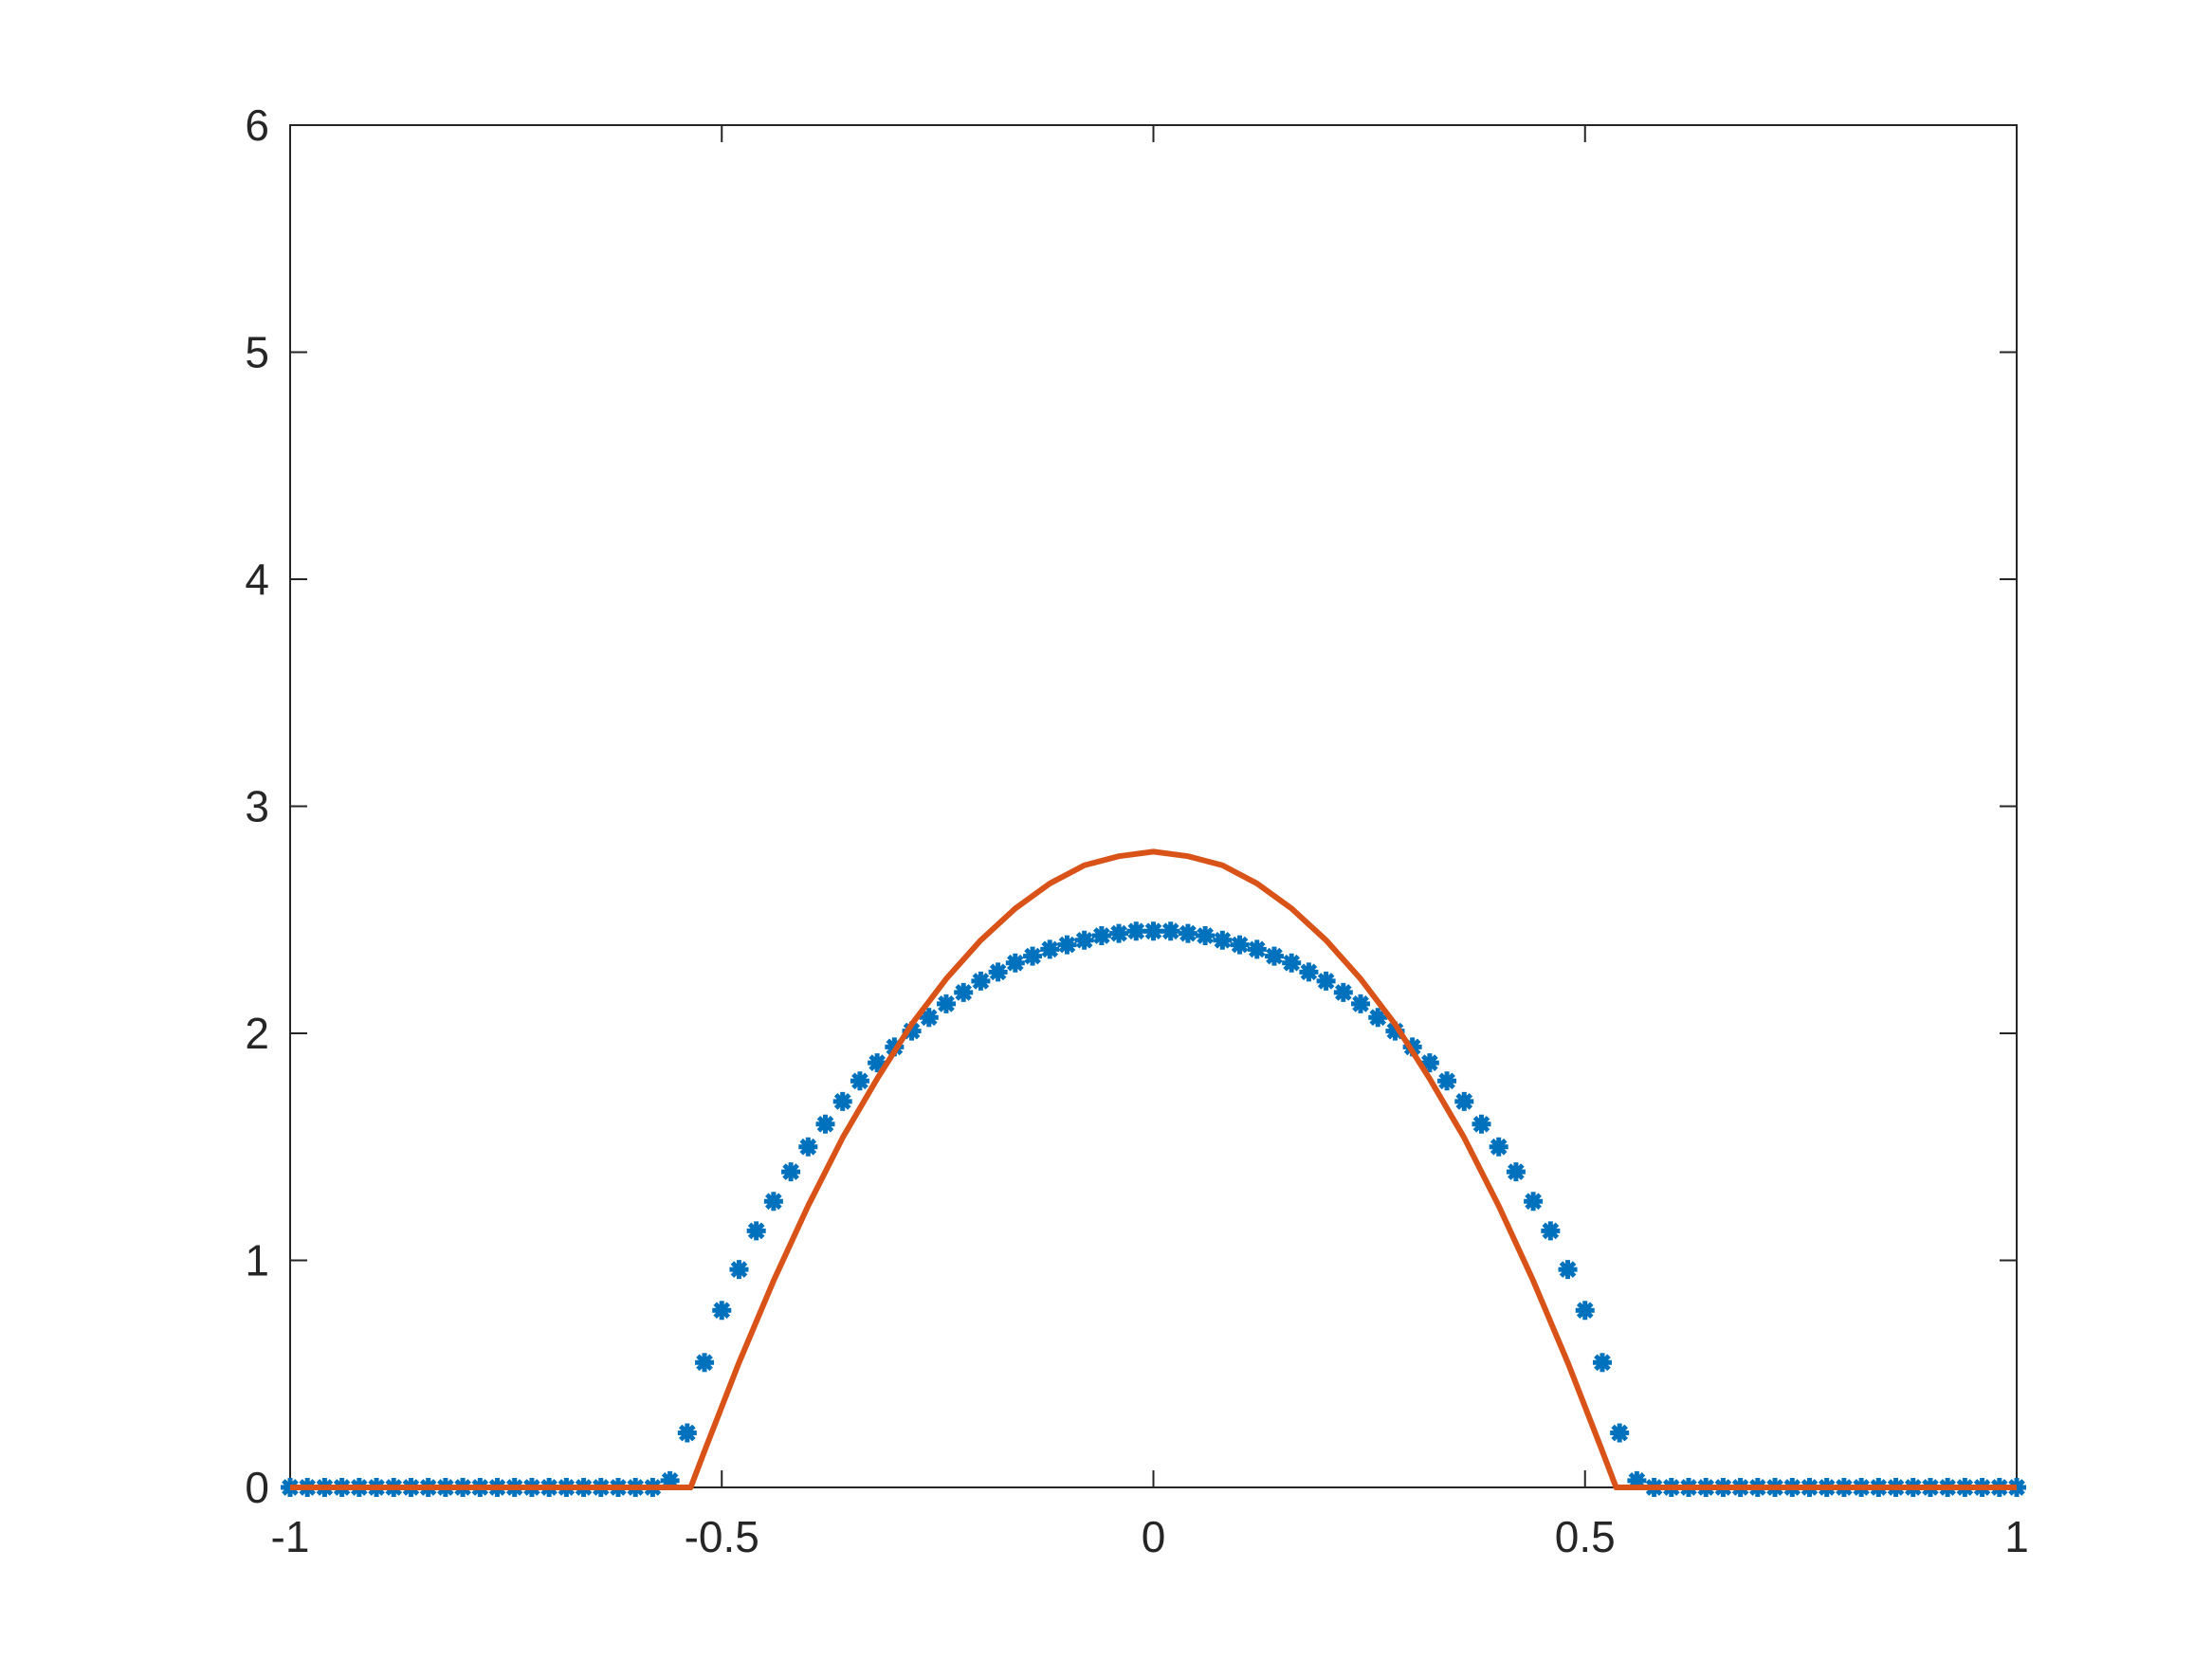 The height and width of the screenshot is (1659, 2212). I want to click on y-tick-label: 4, so click(257, 579).